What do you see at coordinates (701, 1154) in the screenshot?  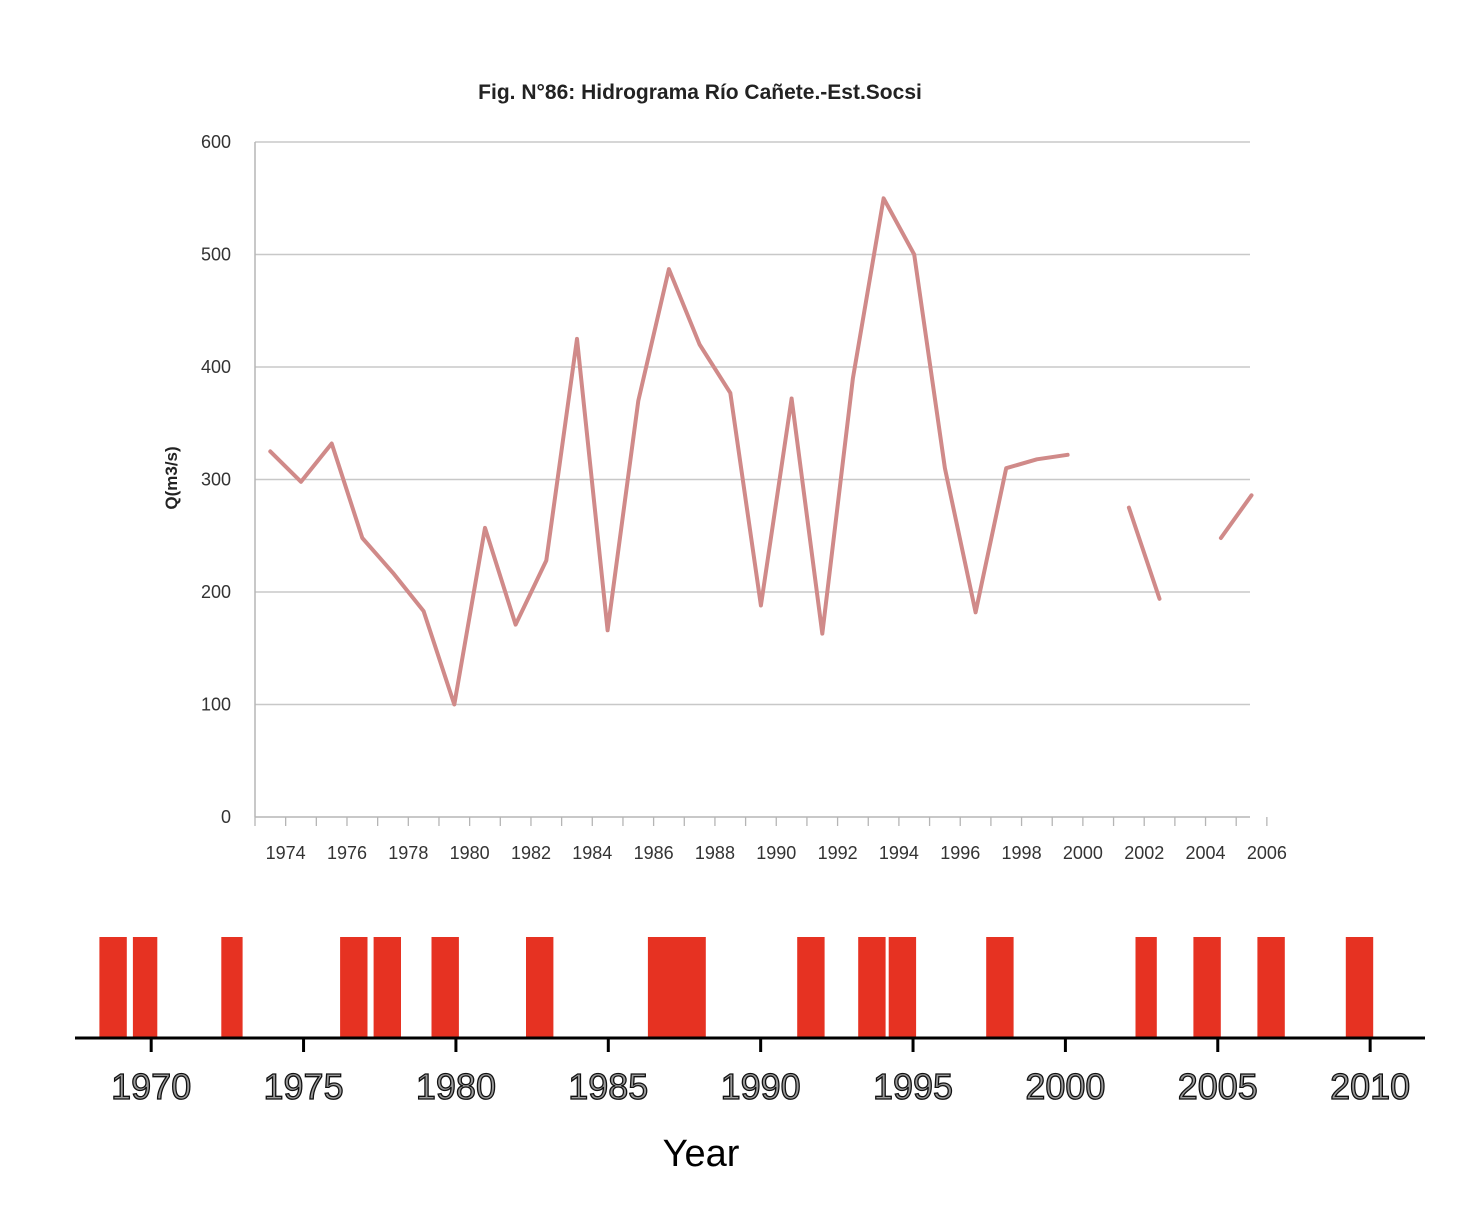 I see `x-axis-label: Year` at bounding box center [701, 1154].